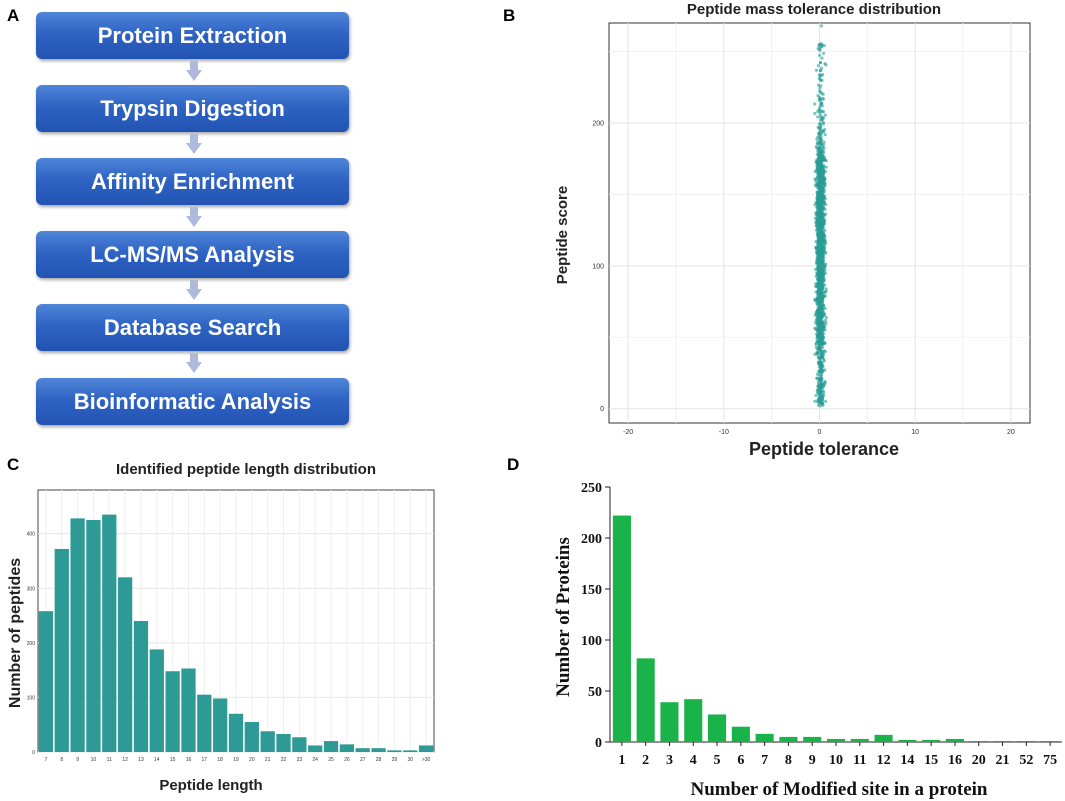 The image size is (1065, 801). What do you see at coordinates (426, 760) in the screenshot?
I see `x-tick-label: >30` at bounding box center [426, 760].